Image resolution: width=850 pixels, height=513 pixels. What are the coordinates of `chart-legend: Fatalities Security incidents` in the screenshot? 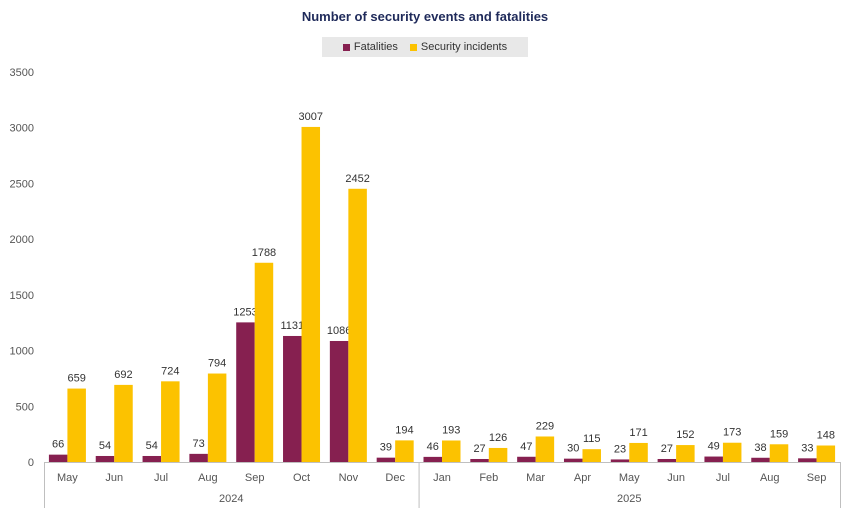 It's located at (425, 47).